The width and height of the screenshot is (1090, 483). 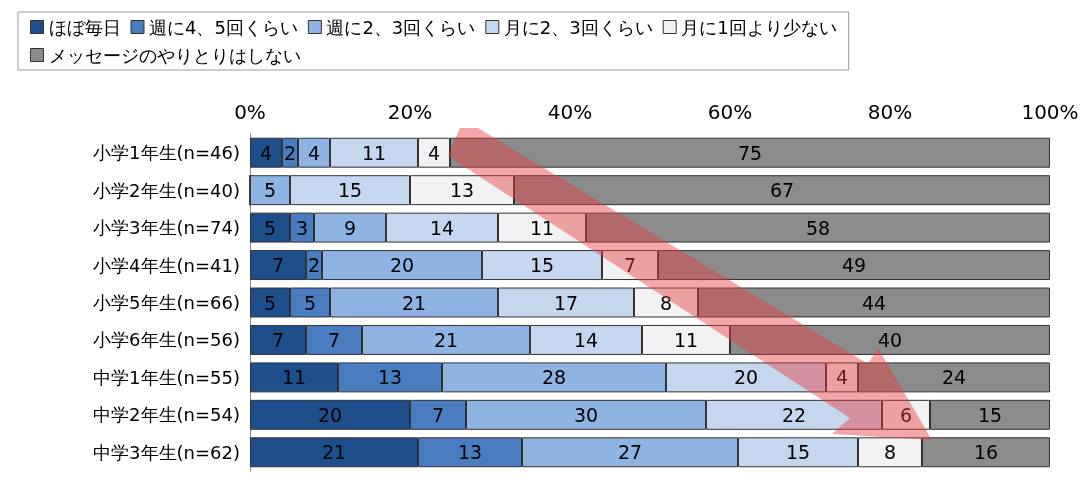 I want to click on y-tick-label: 小学4年生(n=41), so click(x=166, y=265).